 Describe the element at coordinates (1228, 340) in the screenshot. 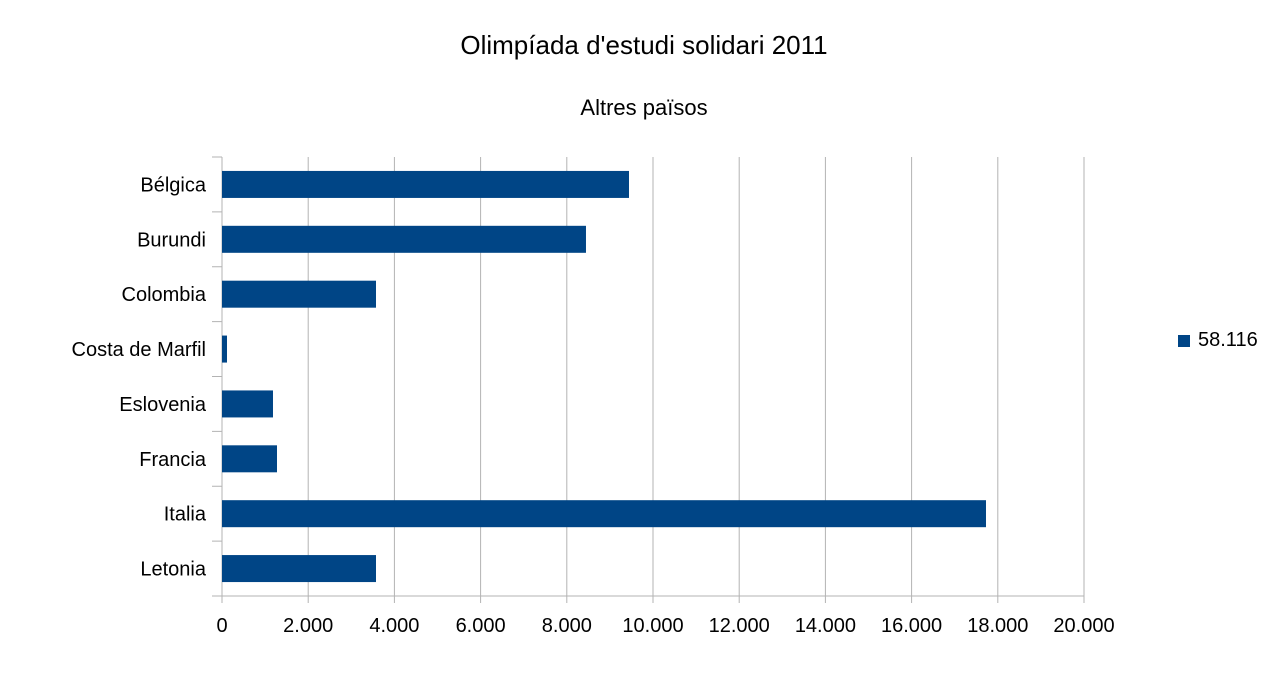

I see `legend-label: 58.116` at that location.